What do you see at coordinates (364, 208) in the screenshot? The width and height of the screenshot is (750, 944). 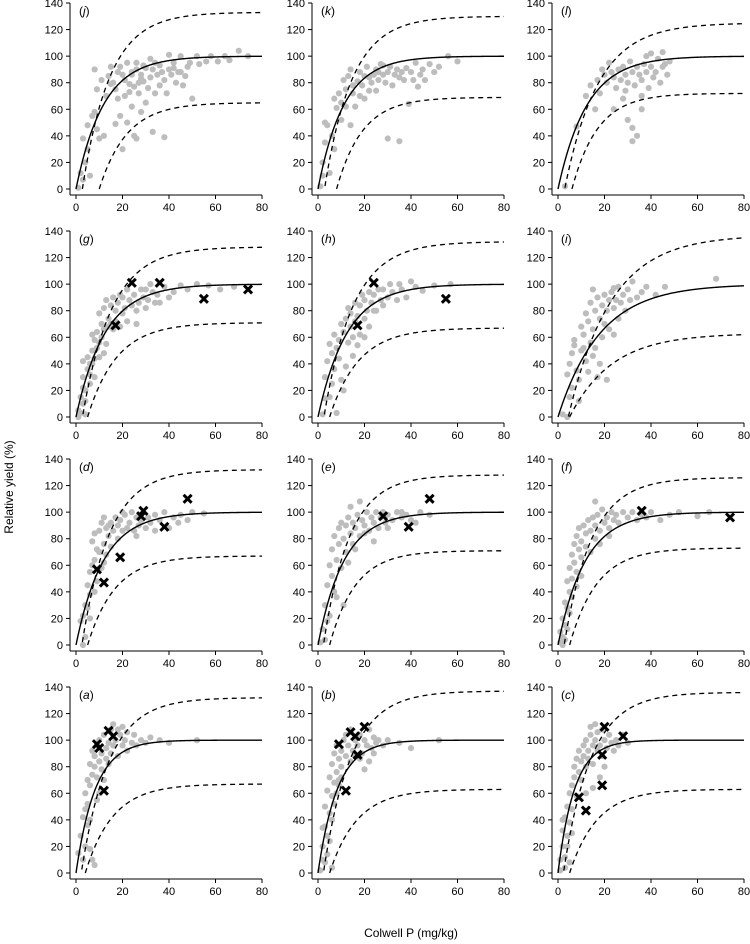 I see `x-tick-label: 20` at bounding box center [364, 208].